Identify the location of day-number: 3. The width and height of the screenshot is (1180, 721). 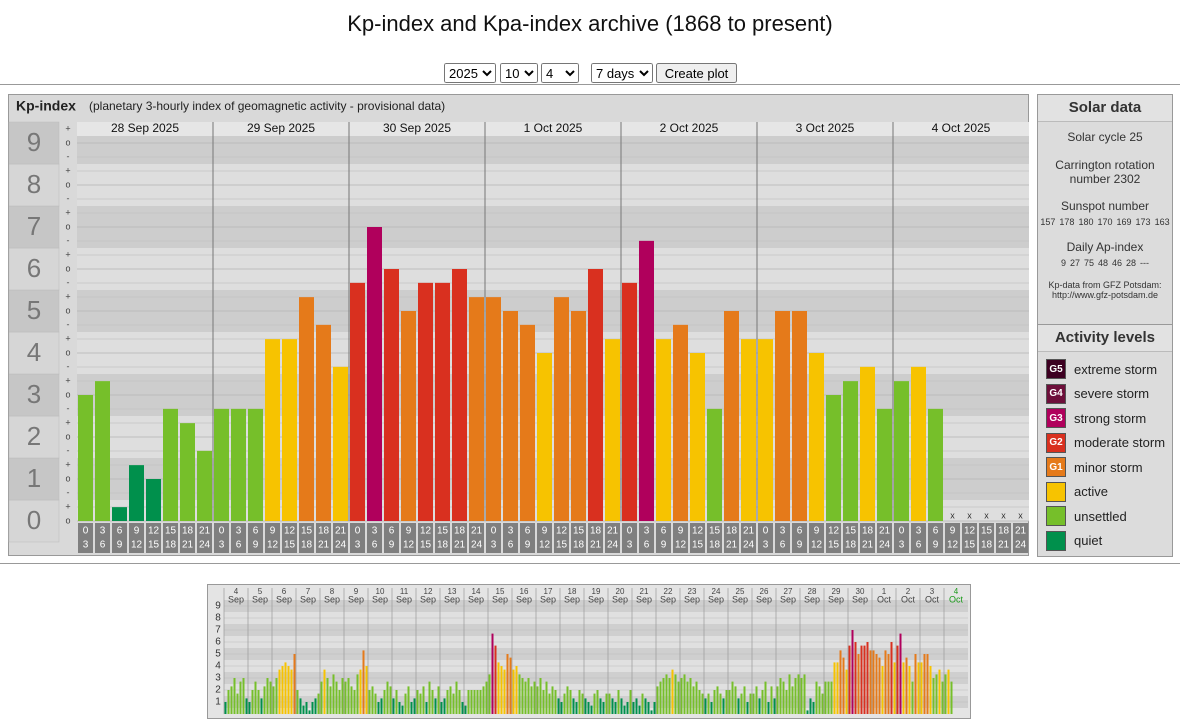
(932, 591).